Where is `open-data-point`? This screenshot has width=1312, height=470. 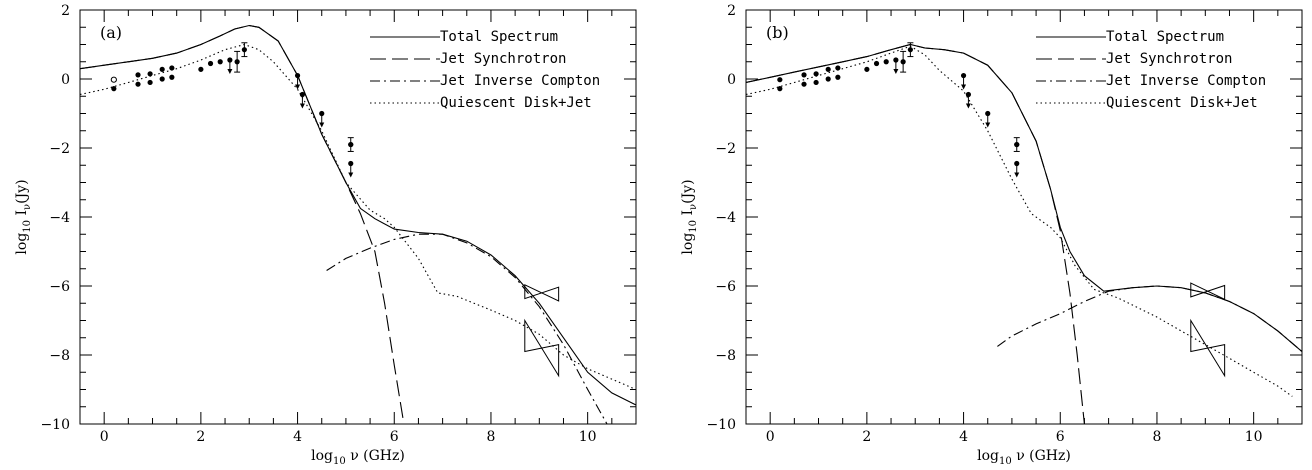
open-data-point is located at coordinates (113, 79).